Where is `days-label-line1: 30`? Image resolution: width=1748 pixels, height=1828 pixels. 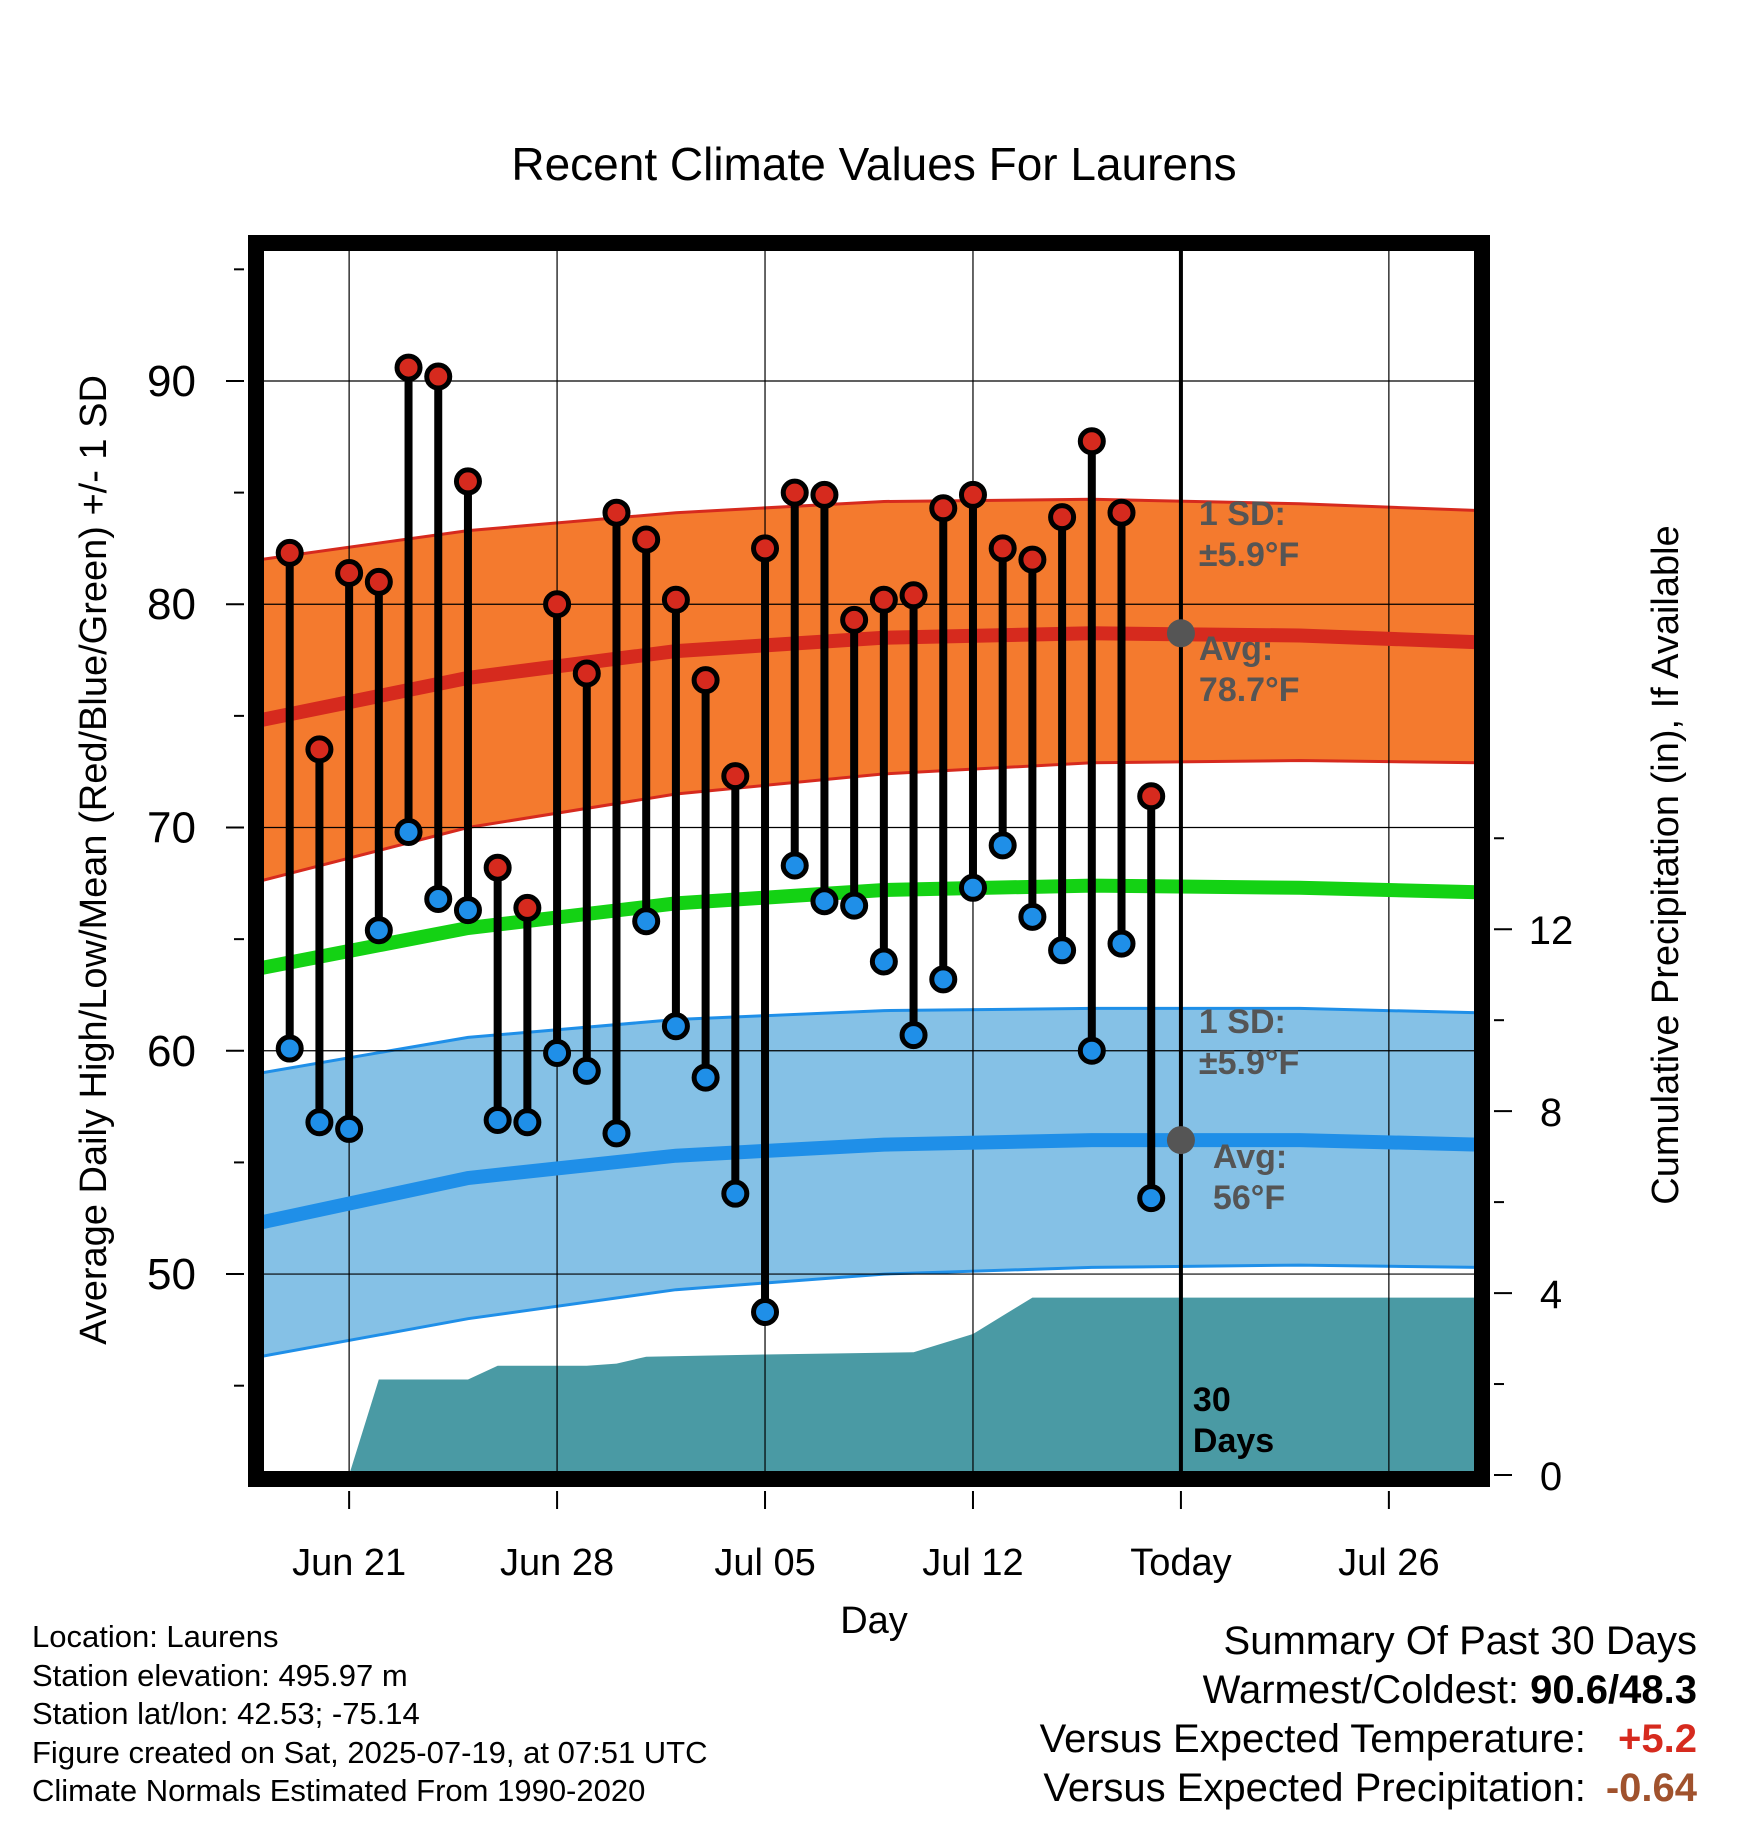 days-label-line1: 30 is located at coordinates (1212, 1400).